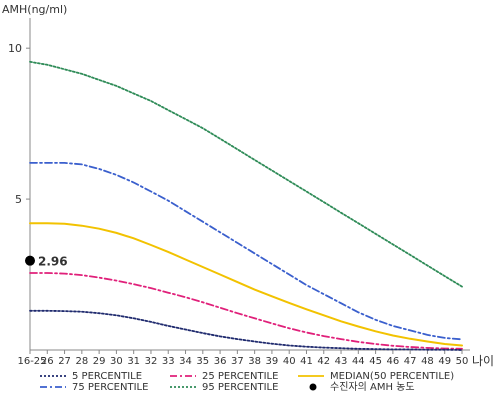 The width and height of the screenshot is (500, 400). I want to click on legend-label: 25 PERCENTILE, so click(240, 376).